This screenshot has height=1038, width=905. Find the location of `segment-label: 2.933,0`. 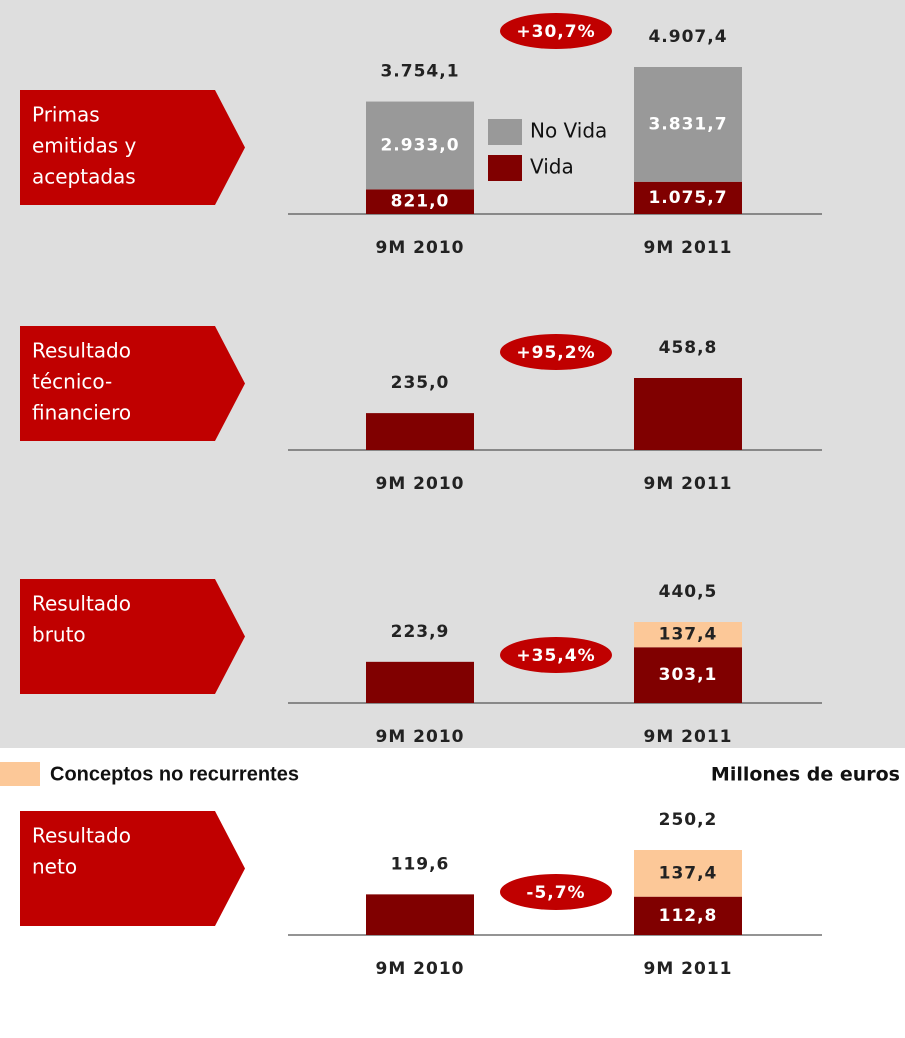

segment-label: 2.933,0 is located at coordinates (419, 145).